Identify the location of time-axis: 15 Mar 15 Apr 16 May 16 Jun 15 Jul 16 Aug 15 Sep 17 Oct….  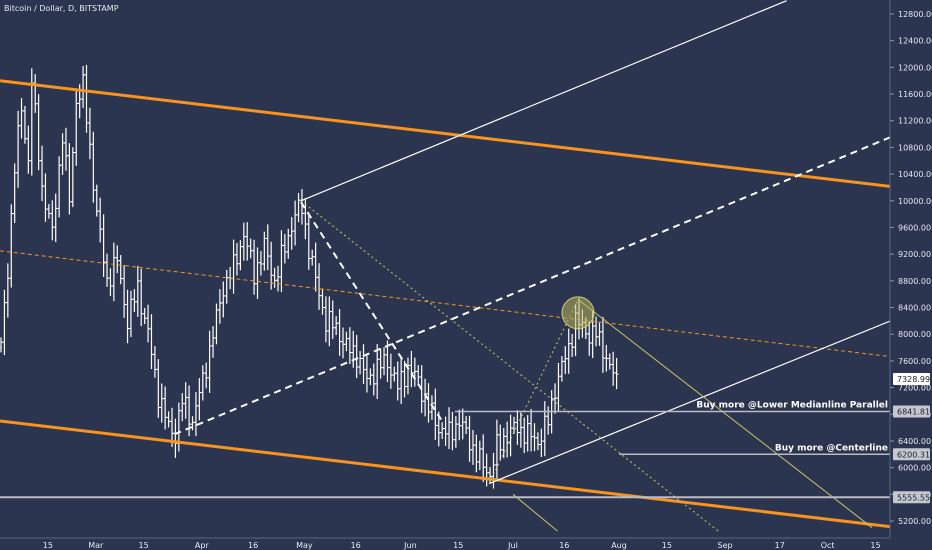
(445, 544).